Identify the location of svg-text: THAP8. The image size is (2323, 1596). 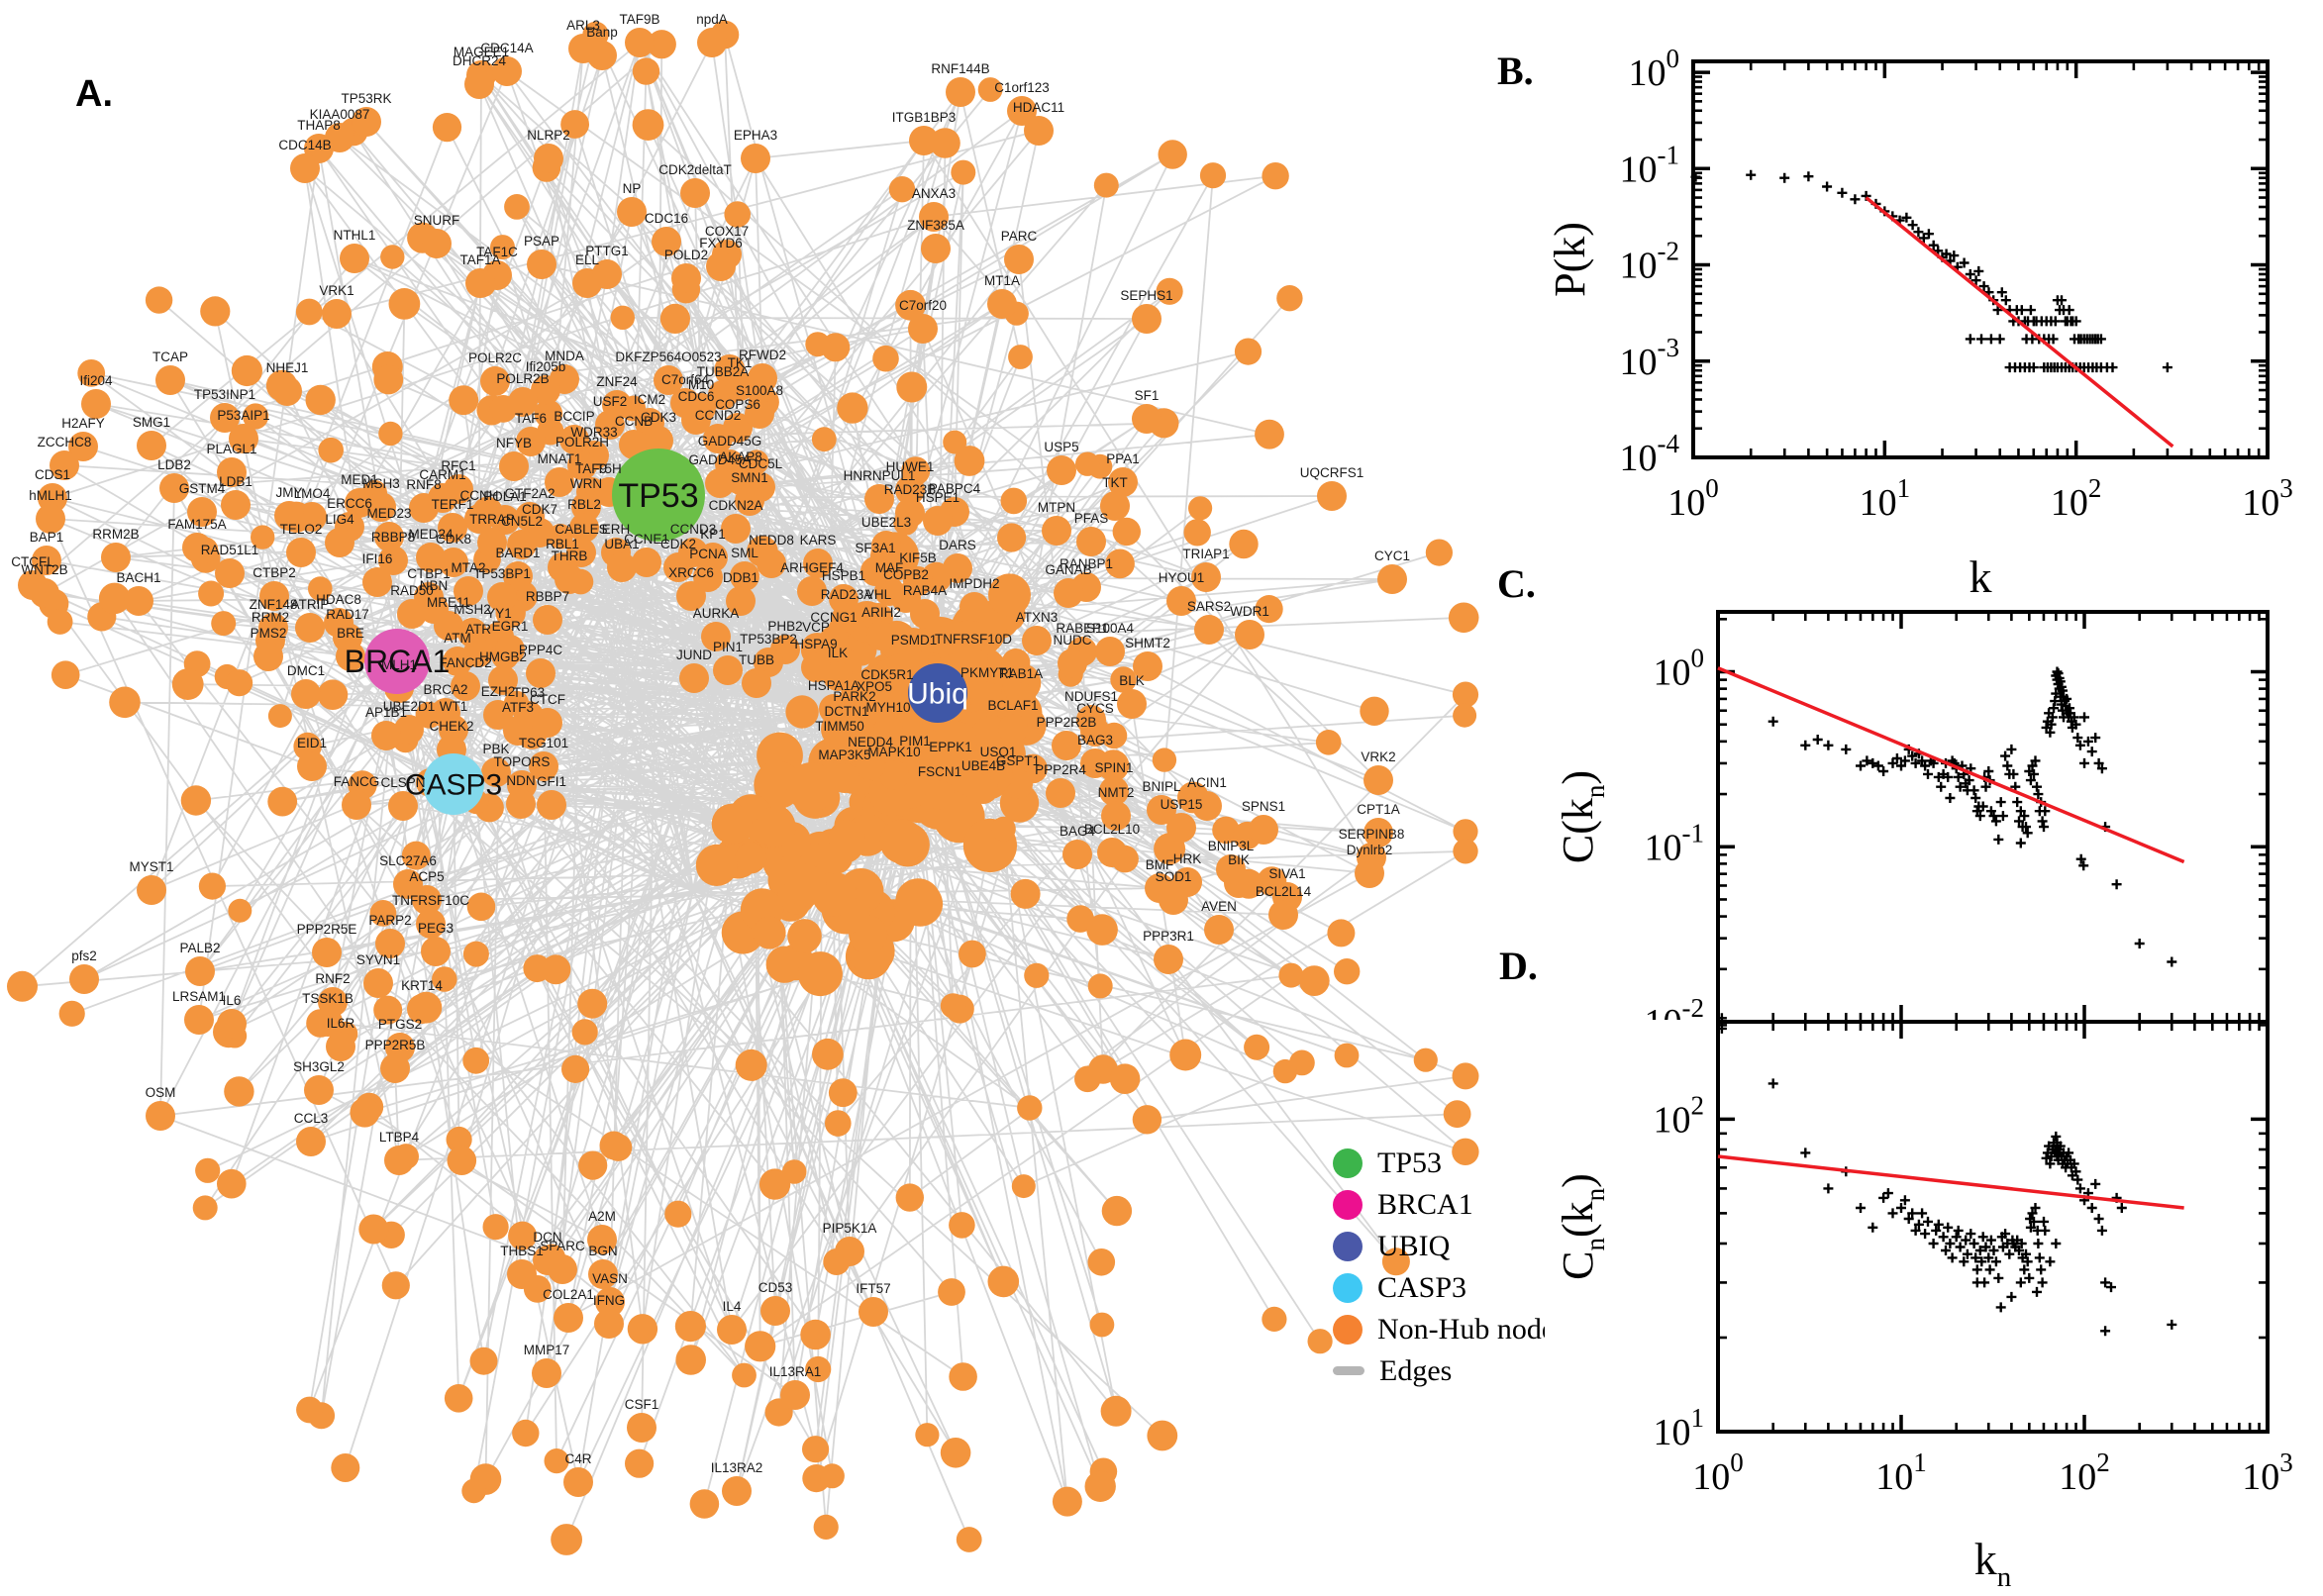
(319, 125).